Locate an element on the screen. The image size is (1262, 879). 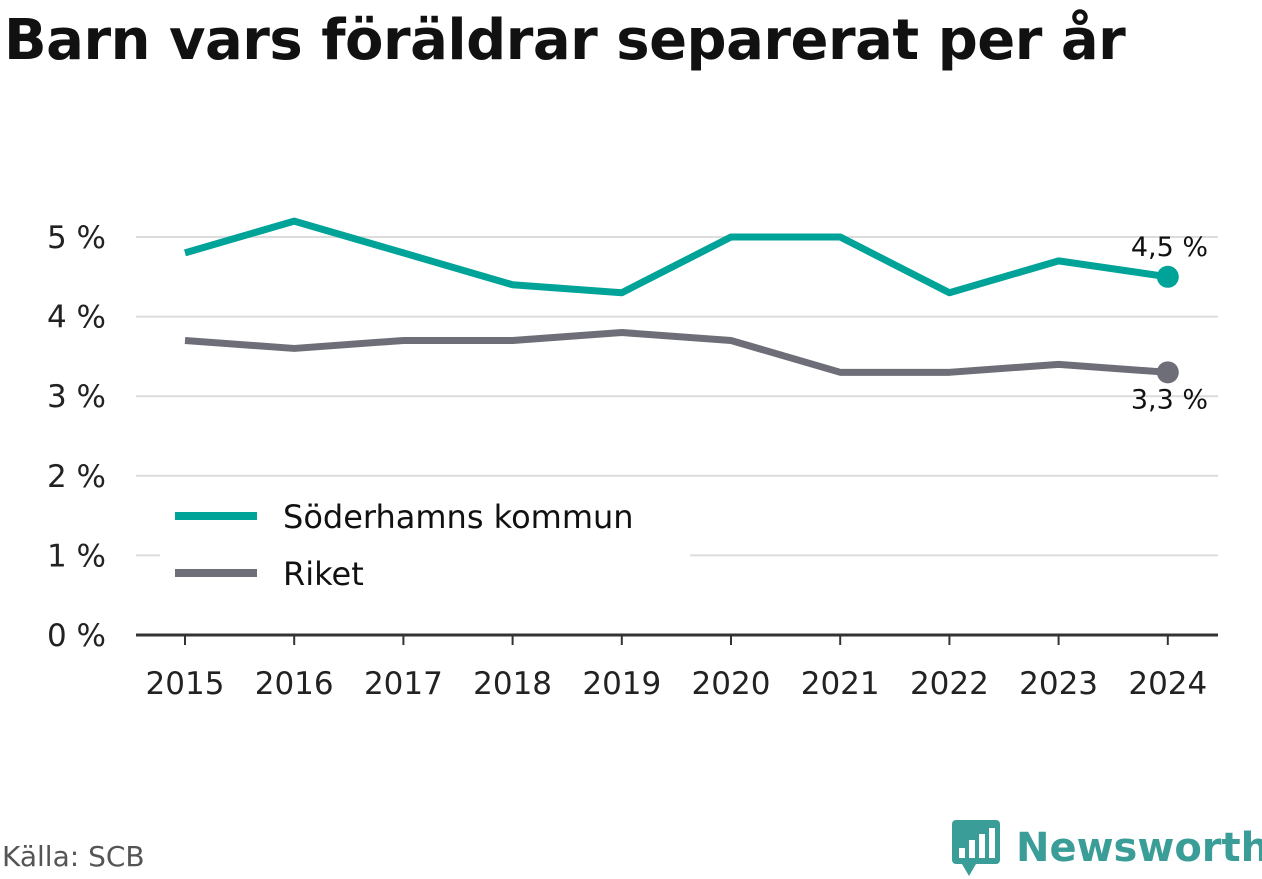
newsworthy-logo-text: Newsworthy is located at coordinates (1139, 848).